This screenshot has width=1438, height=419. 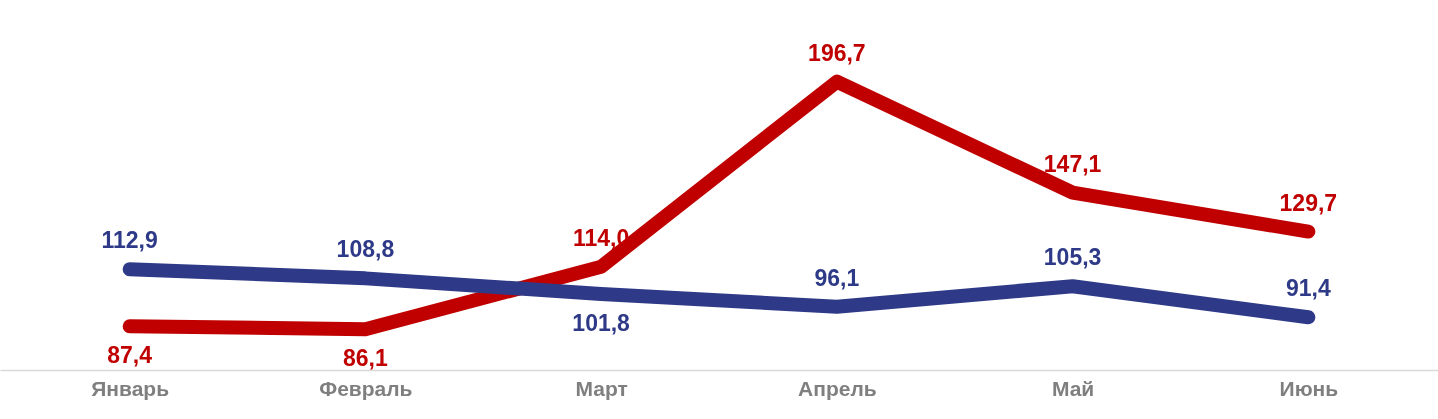 What do you see at coordinates (1308, 288) in the screenshot?
I see `data-label: 91,4` at bounding box center [1308, 288].